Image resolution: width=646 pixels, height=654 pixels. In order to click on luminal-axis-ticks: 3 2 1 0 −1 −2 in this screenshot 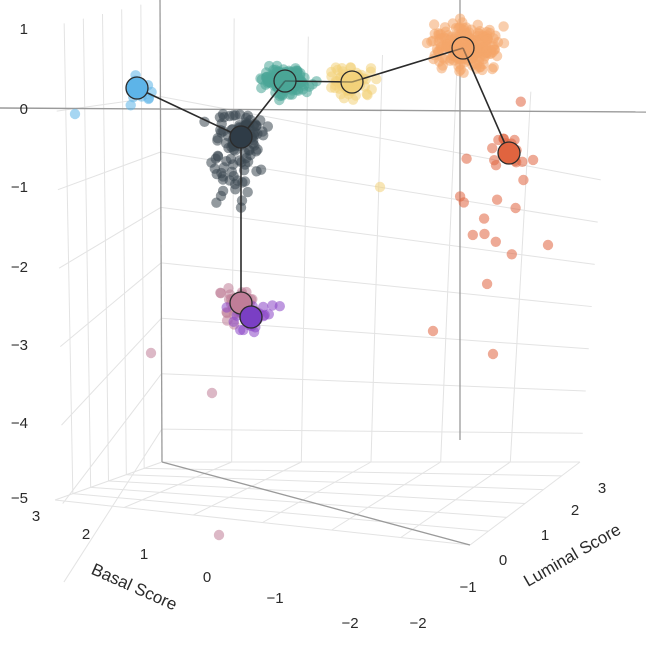, I will do `click(507, 556)`.